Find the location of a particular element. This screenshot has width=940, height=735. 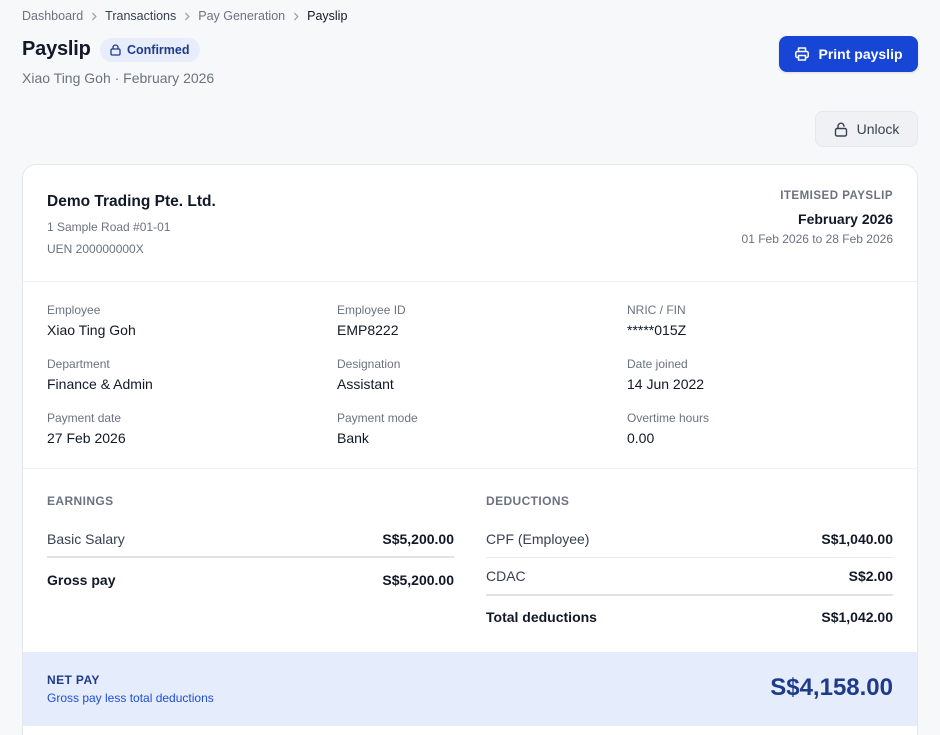

overtime-hours-value: 0.00 is located at coordinates (641, 438).